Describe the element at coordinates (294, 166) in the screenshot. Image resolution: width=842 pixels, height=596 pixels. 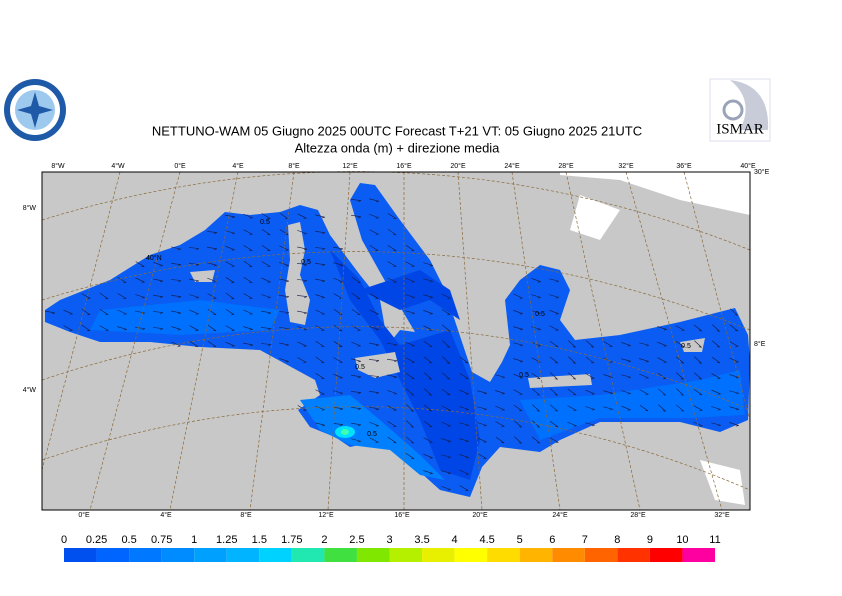
I see `top-lon-label: 8°E` at that location.